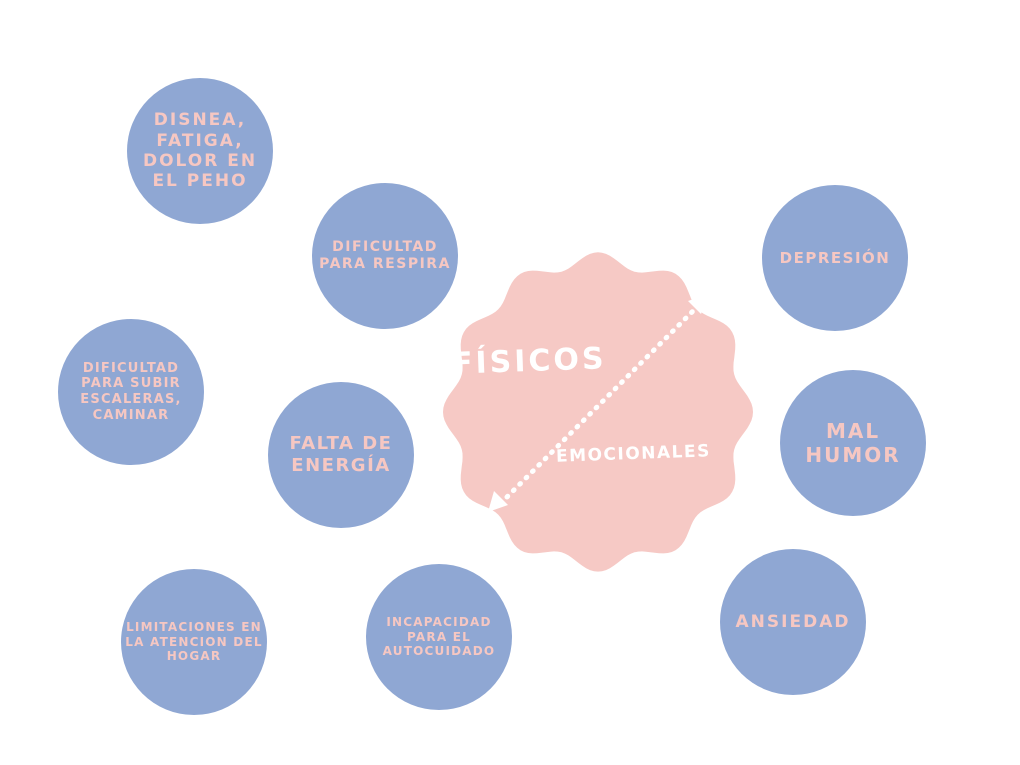 This screenshot has height=765, width=1020. I want to click on bubble-label: DIFICULTAD PARA RESPIRA, so click(385, 255).